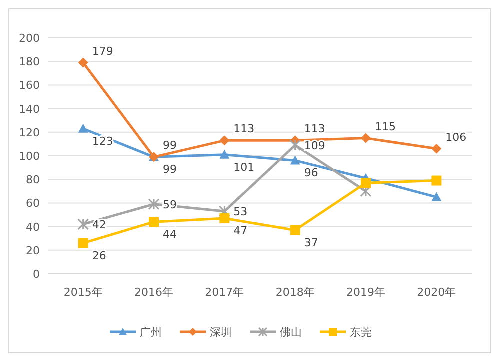  What do you see at coordinates (33, 227) in the screenshot?
I see `y-tick-label: 40` at bounding box center [33, 227].